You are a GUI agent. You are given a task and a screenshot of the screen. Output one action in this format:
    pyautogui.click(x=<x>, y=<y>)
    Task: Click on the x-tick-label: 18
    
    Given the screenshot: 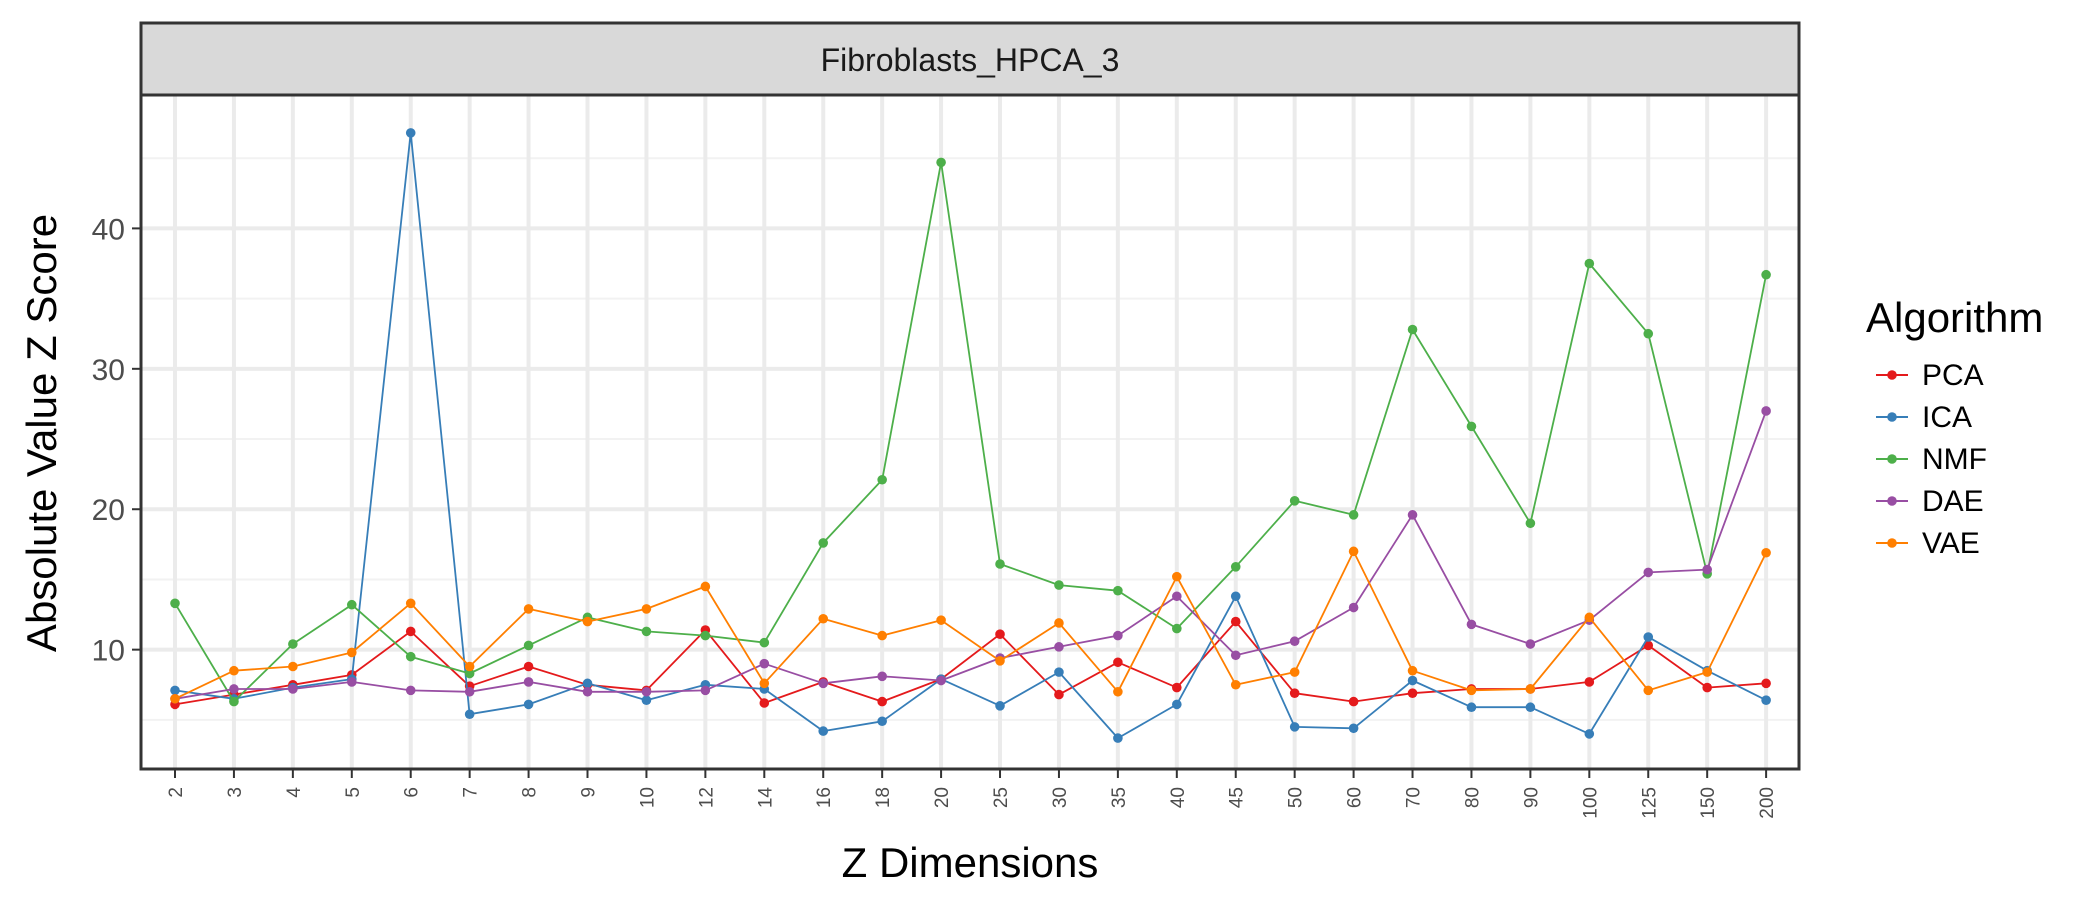 What is the action you would take?
    pyautogui.click(x=883, y=797)
    